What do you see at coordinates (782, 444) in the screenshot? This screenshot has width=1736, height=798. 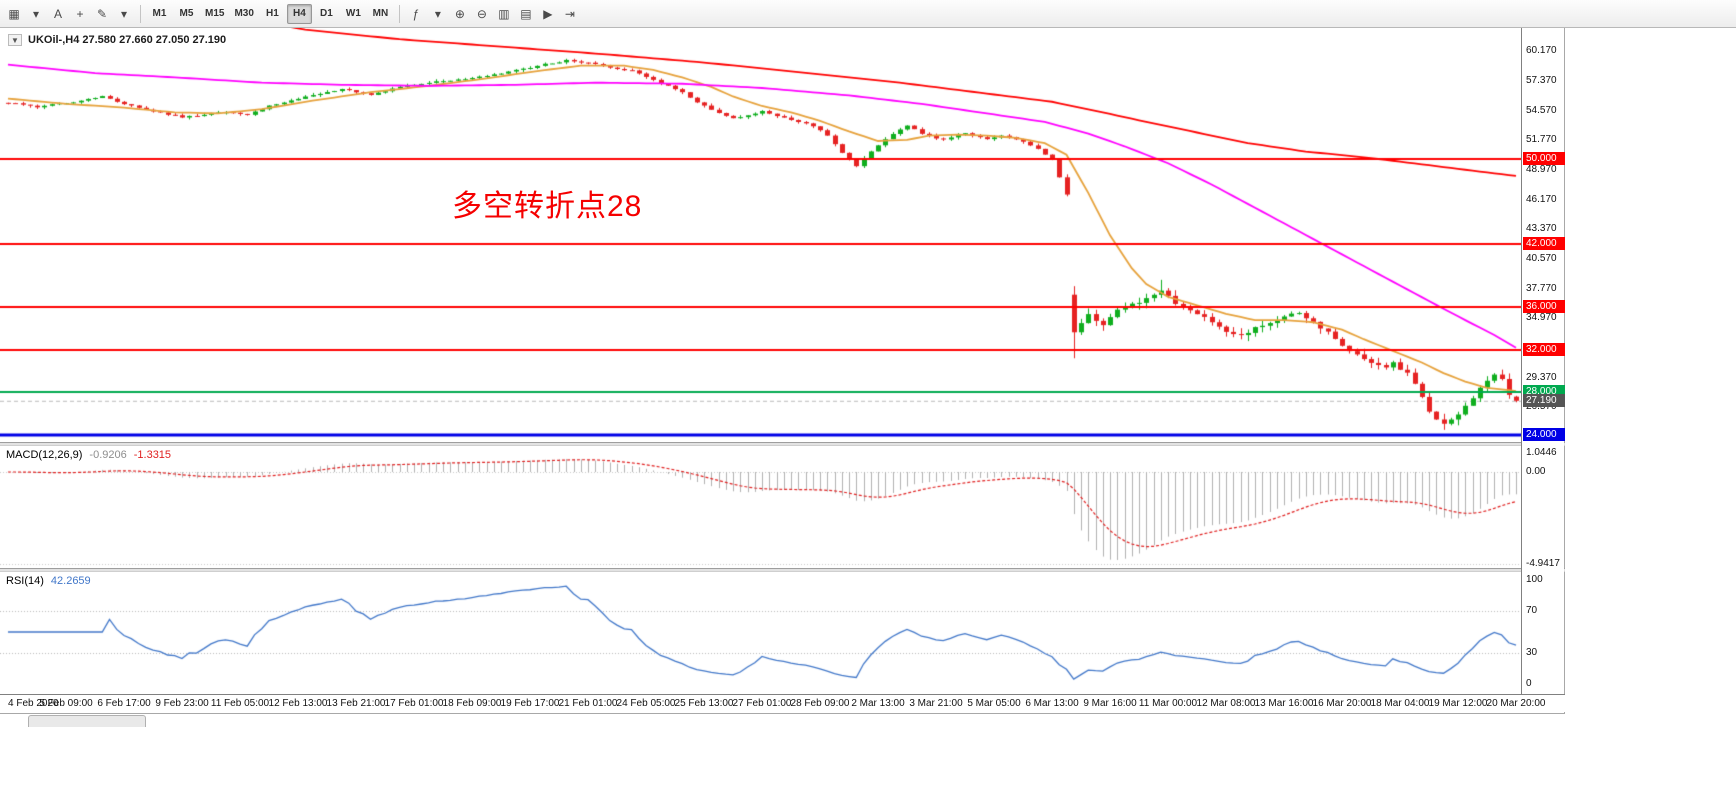 I see `panel-splitter-macd` at bounding box center [782, 444].